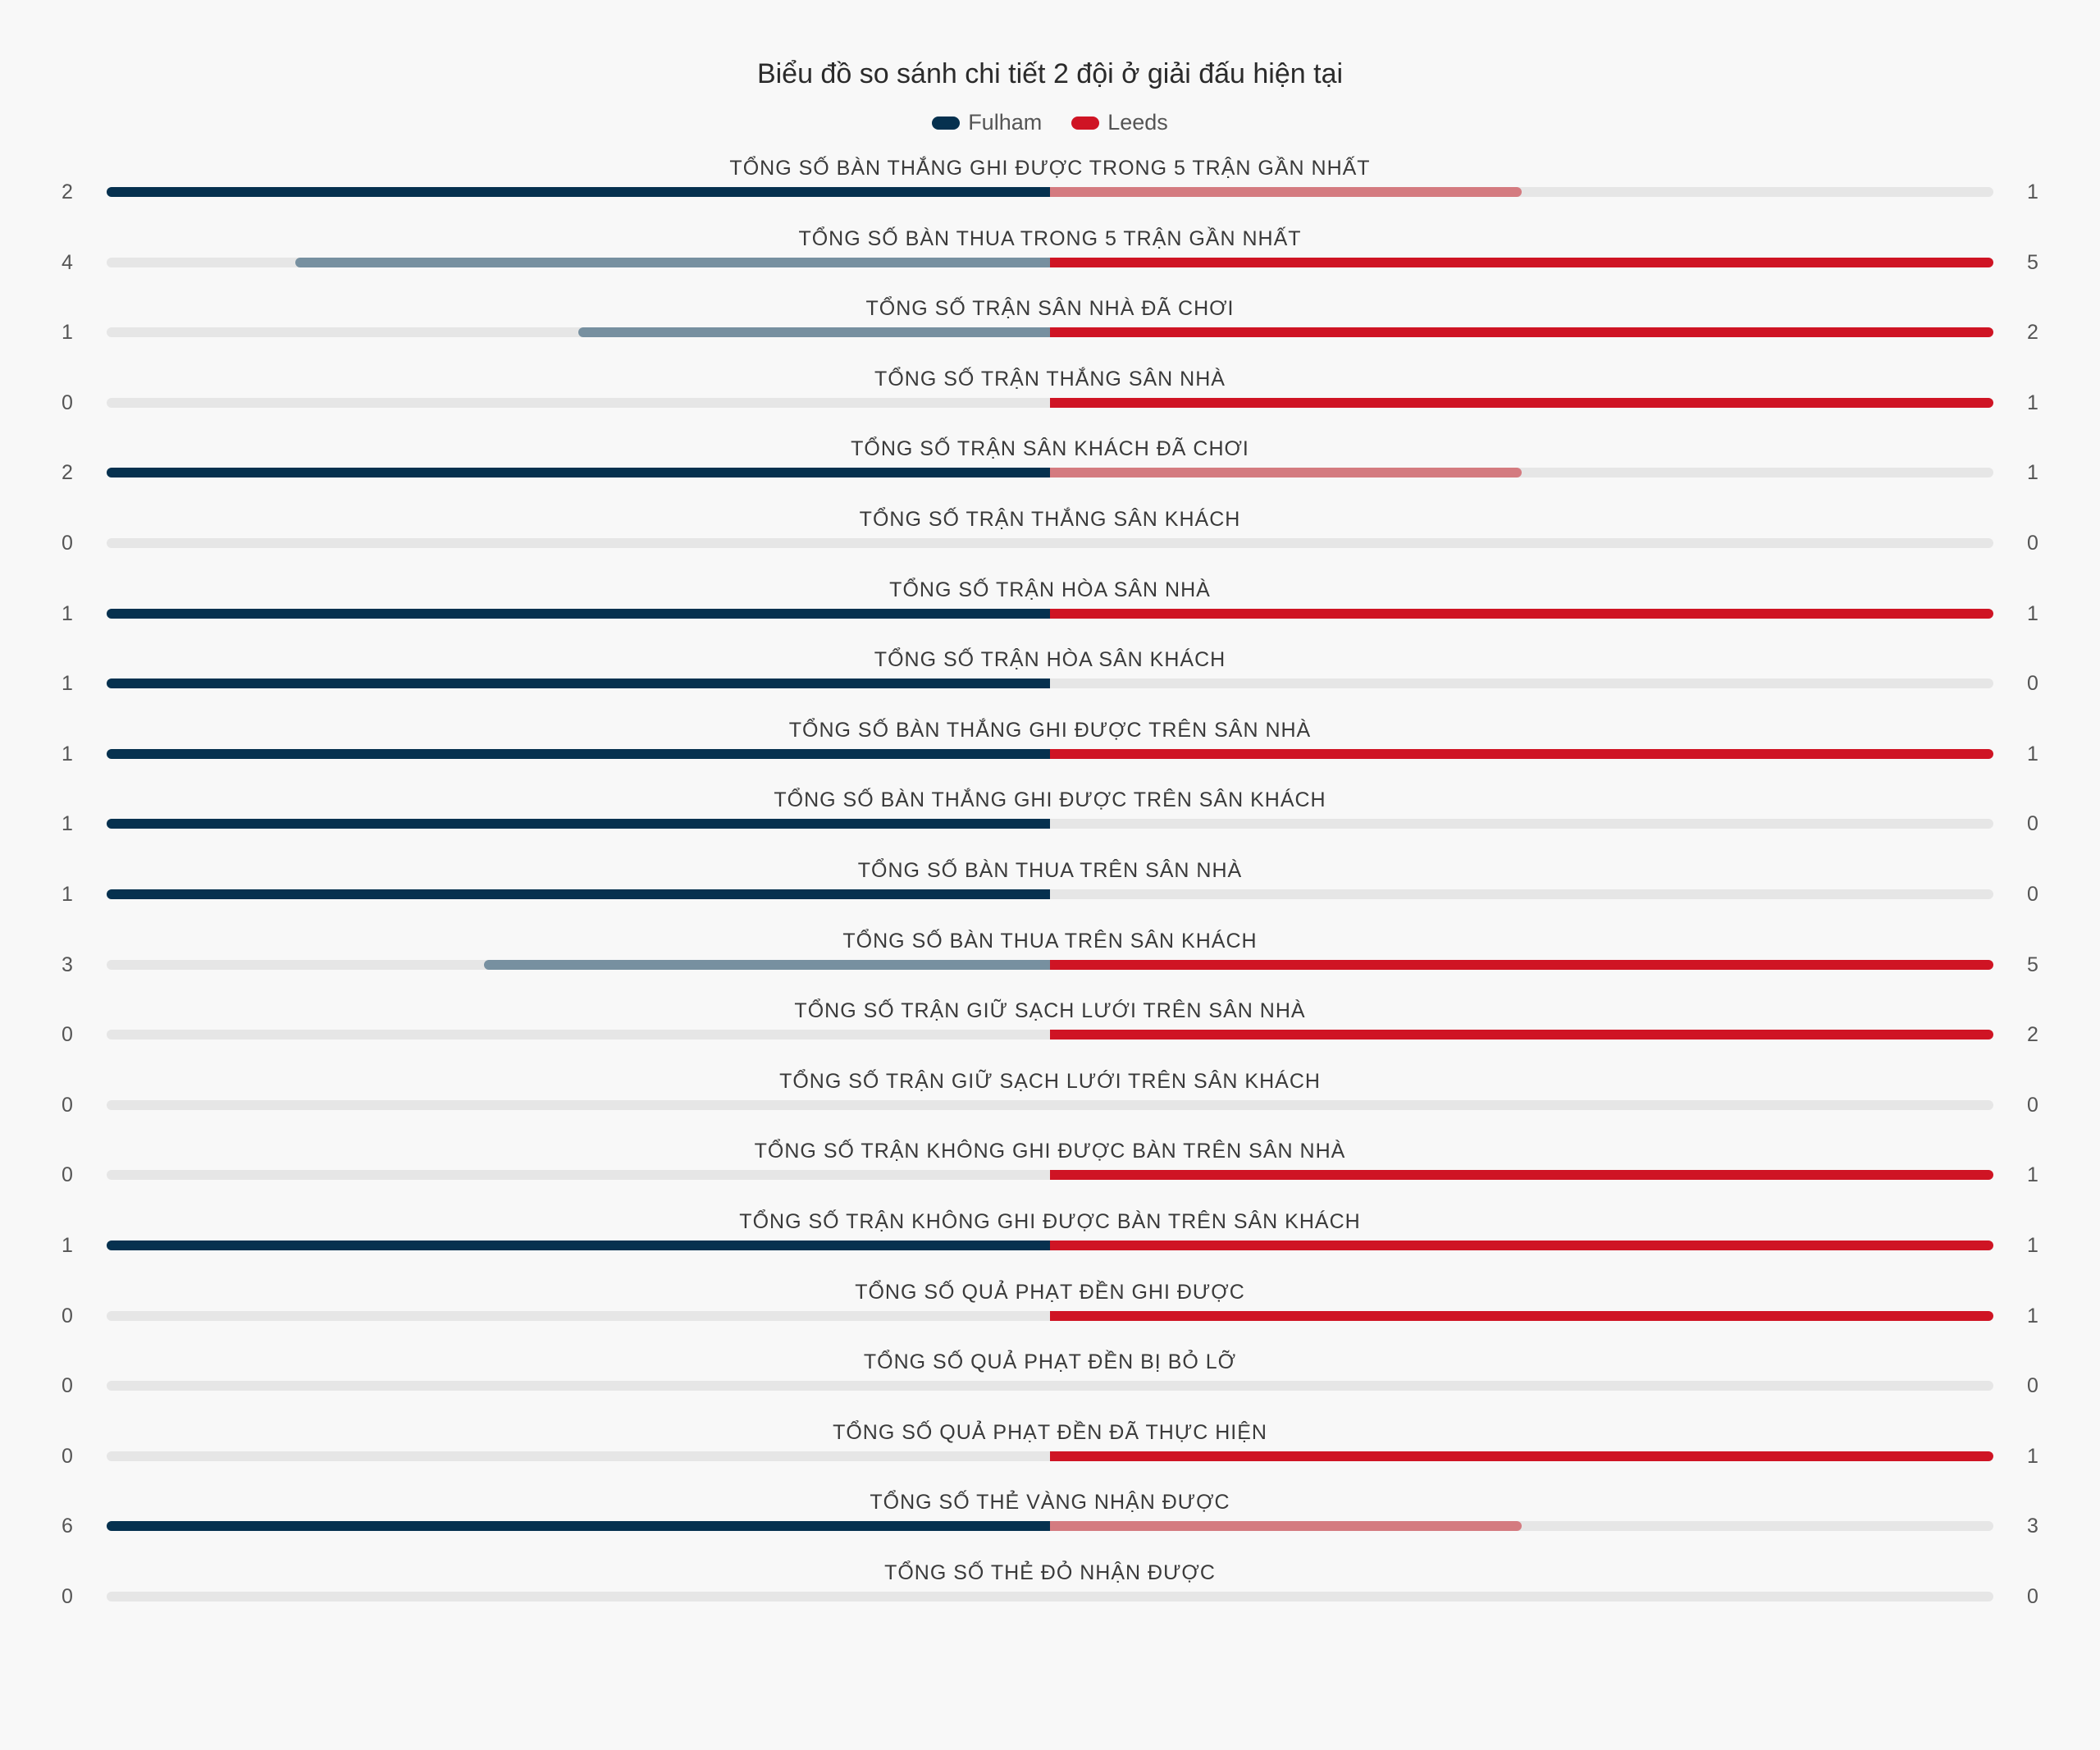 This screenshot has width=2100, height=1750. Describe the element at coordinates (1050, 309) in the screenshot. I see `stat-label: TỔNG SỐ TRẬN SÂN NHÀ ĐÃ CHƠI` at that location.